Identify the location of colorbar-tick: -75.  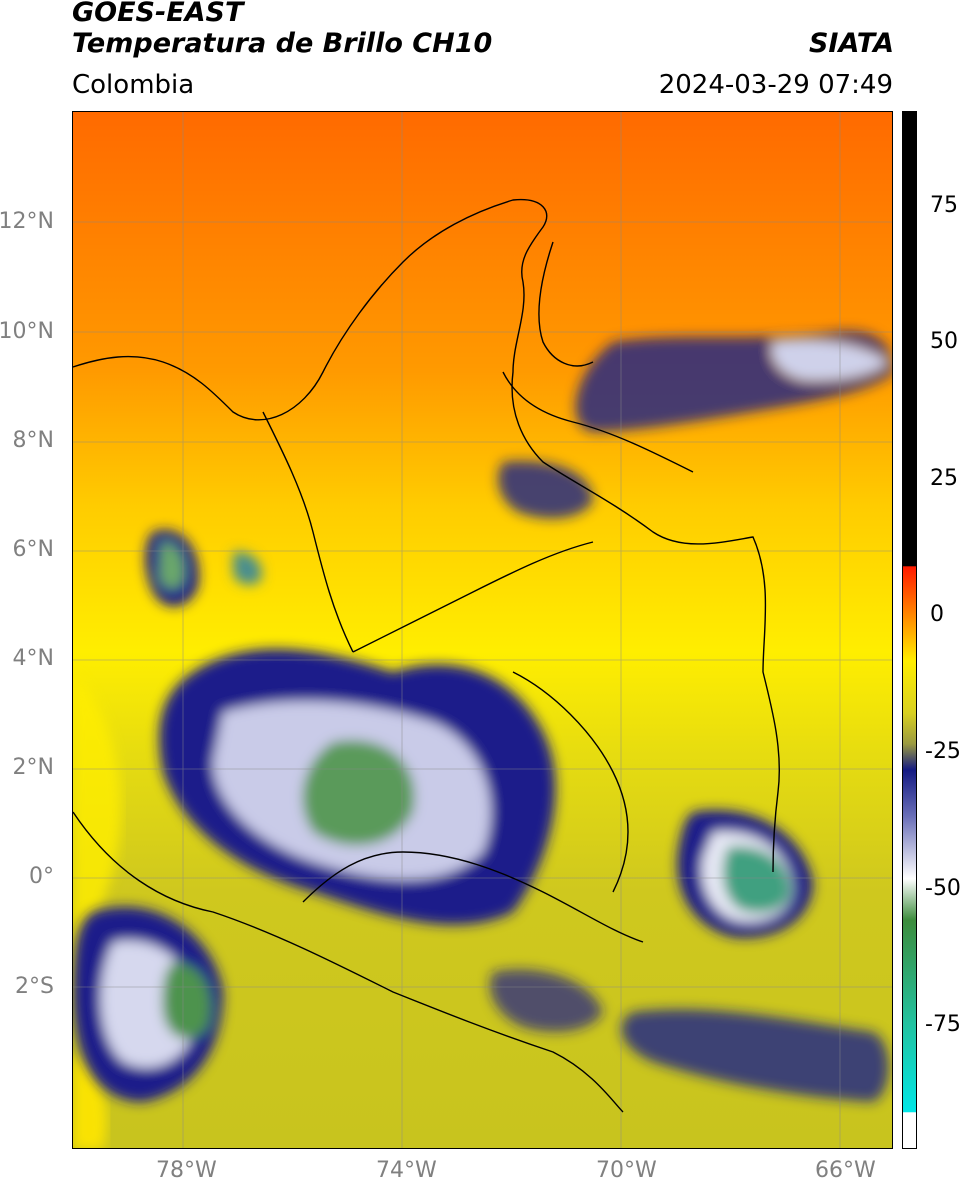
(943, 1024).